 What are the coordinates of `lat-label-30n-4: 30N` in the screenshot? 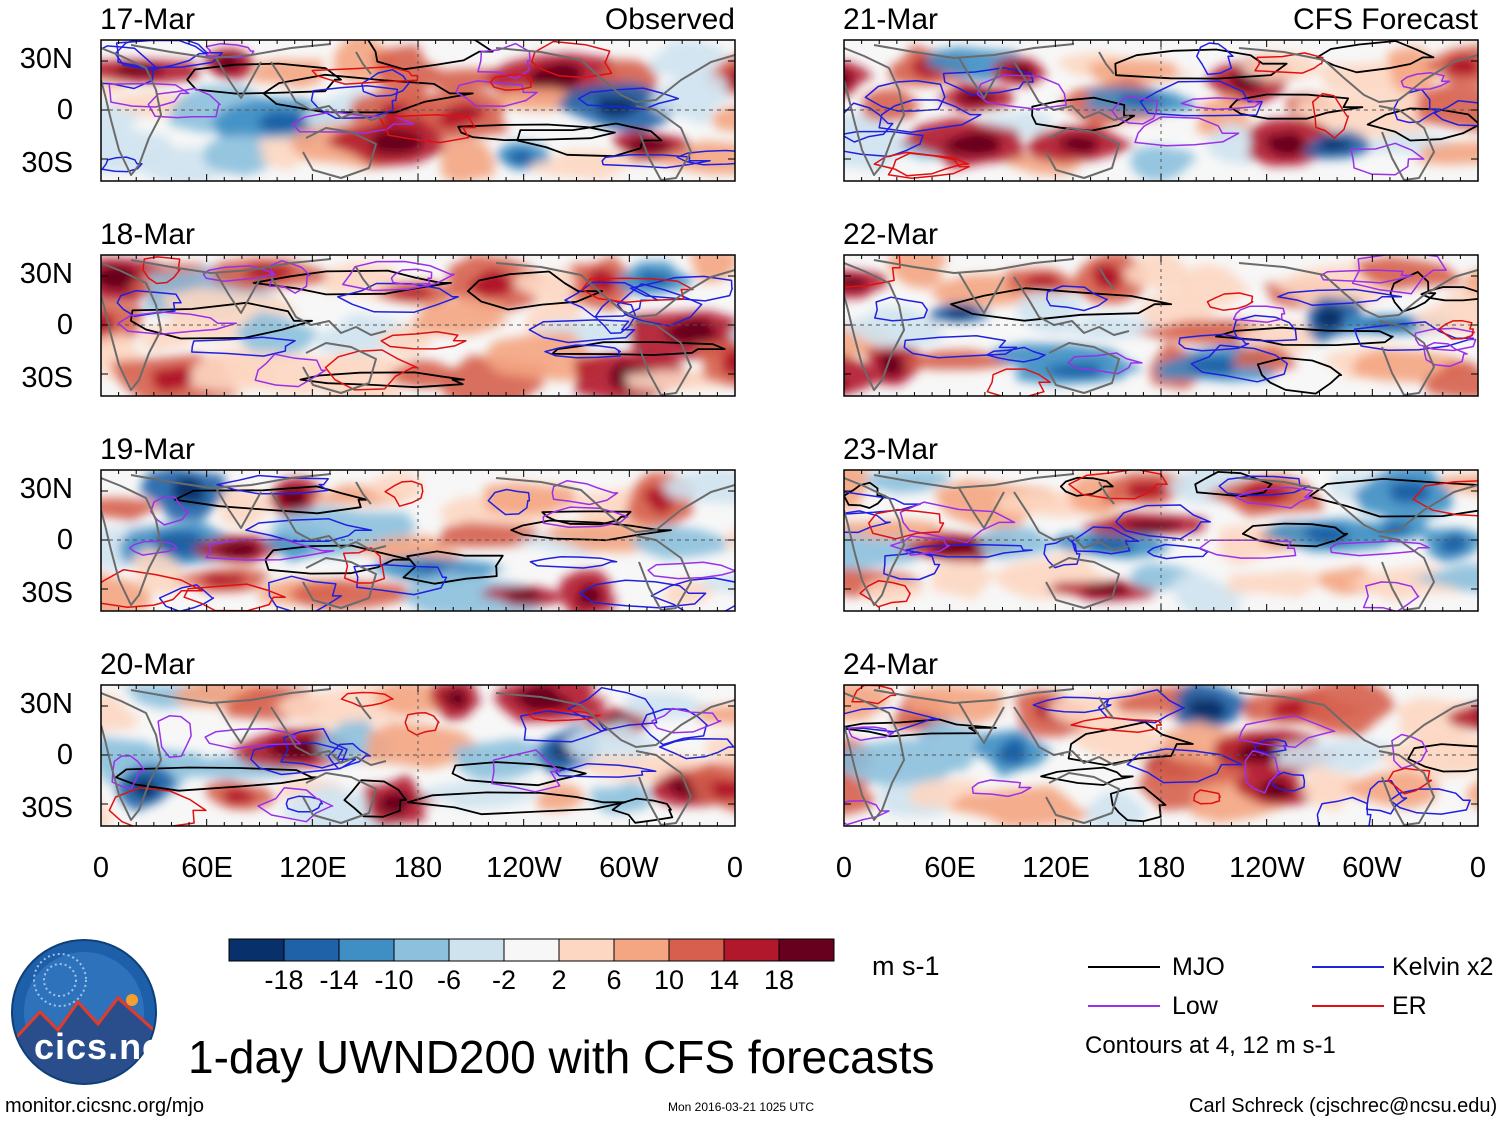 It's located at (46, 704).